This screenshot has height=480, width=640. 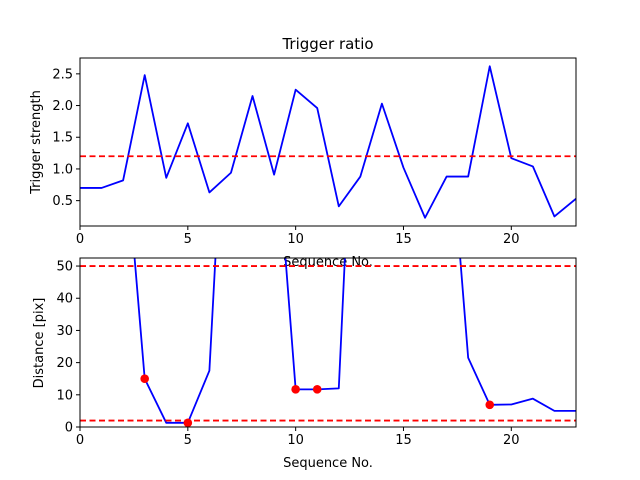 I want to click on y-tick-label: 20, so click(x=64, y=363).